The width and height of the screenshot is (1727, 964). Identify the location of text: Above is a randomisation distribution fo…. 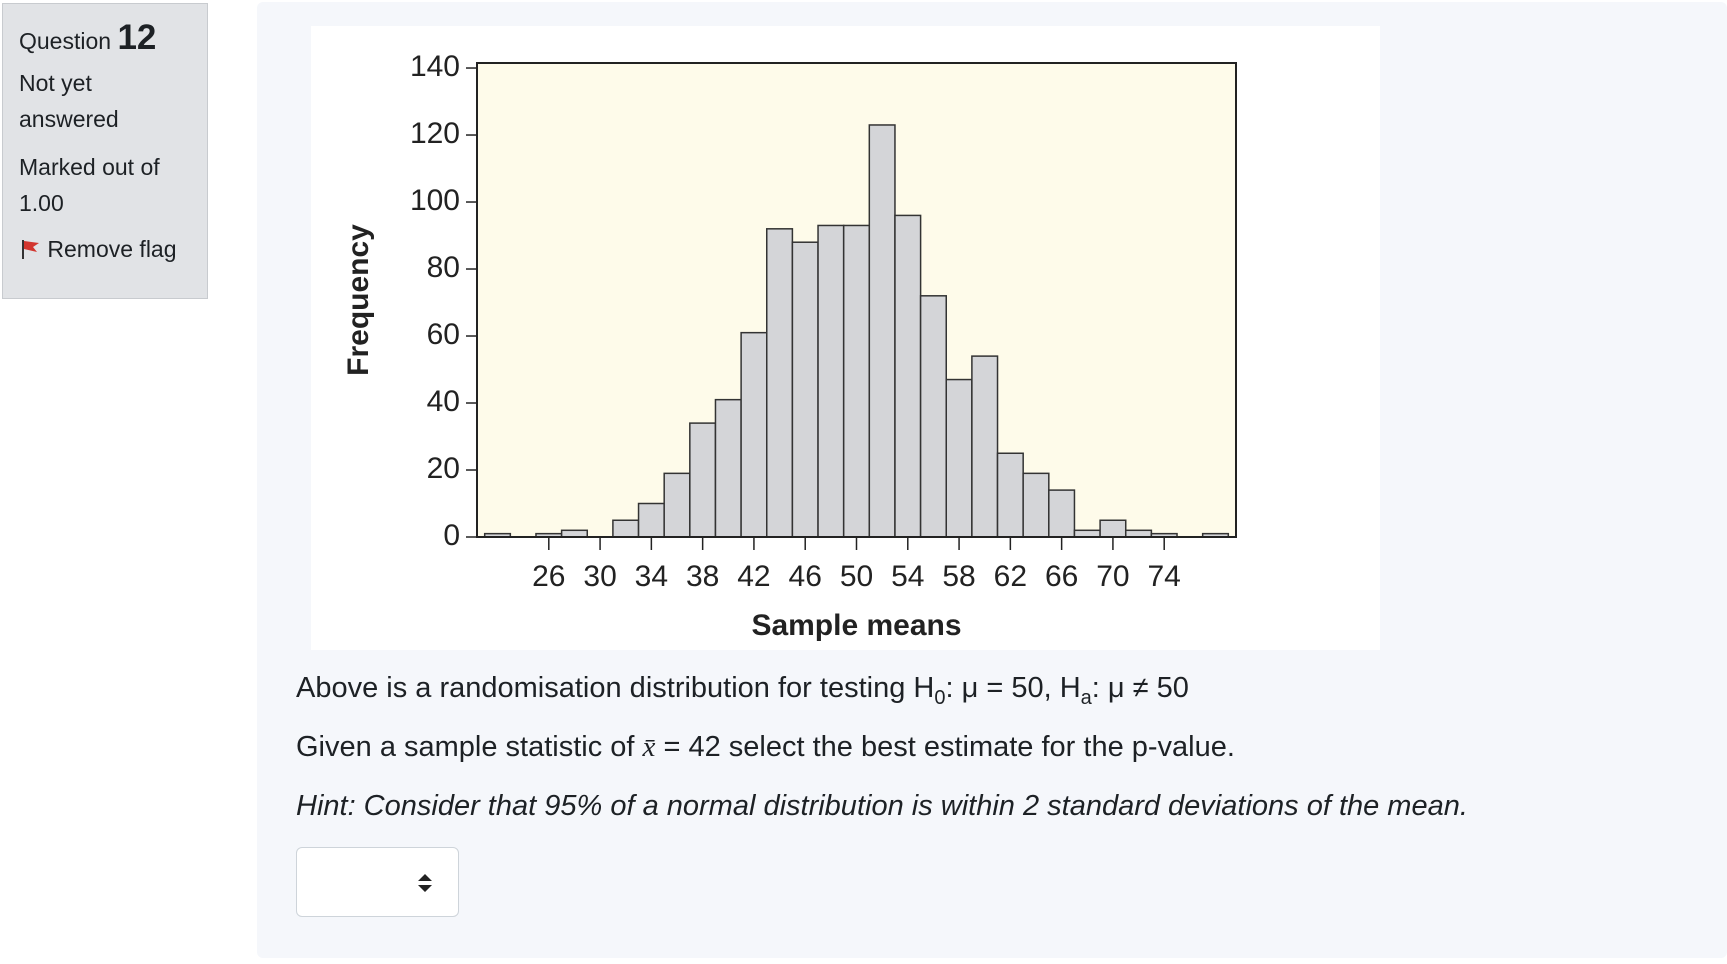
(615, 688).